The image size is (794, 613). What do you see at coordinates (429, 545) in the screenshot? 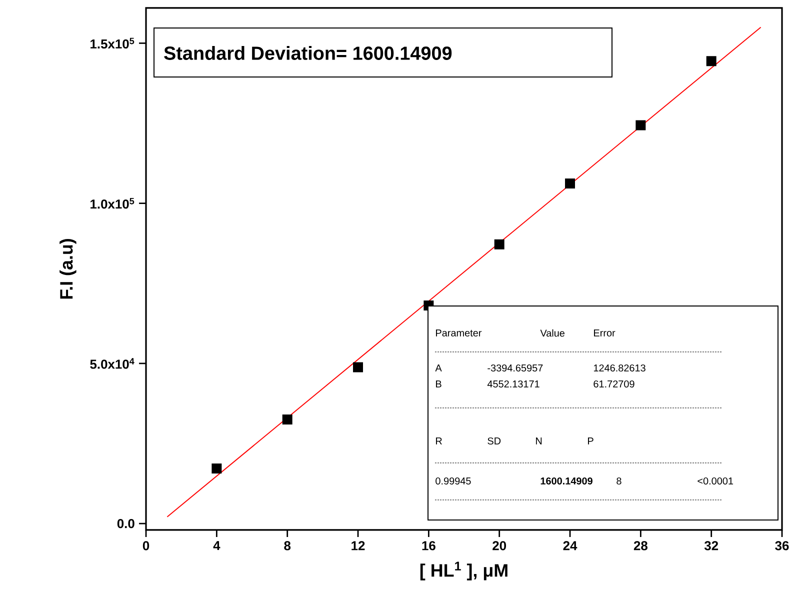
I see `x-tick-label: 16` at bounding box center [429, 545].